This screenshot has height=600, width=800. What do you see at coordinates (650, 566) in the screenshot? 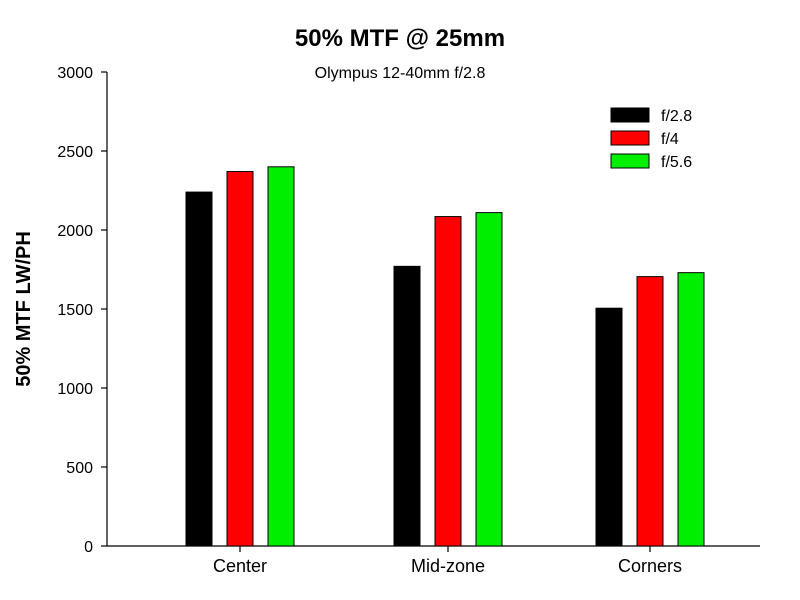
I see `x-tick-label: Corners` at bounding box center [650, 566].